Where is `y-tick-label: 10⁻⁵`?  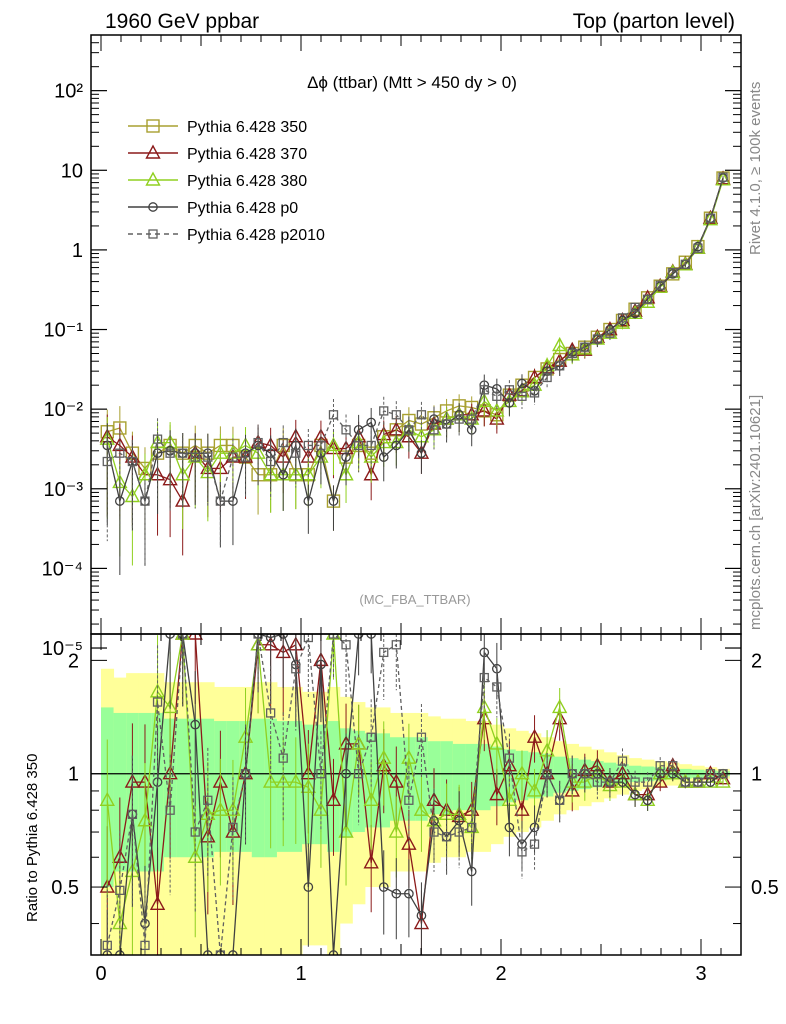
y-tick-label: 10⁻⁵ is located at coordinates (62, 649).